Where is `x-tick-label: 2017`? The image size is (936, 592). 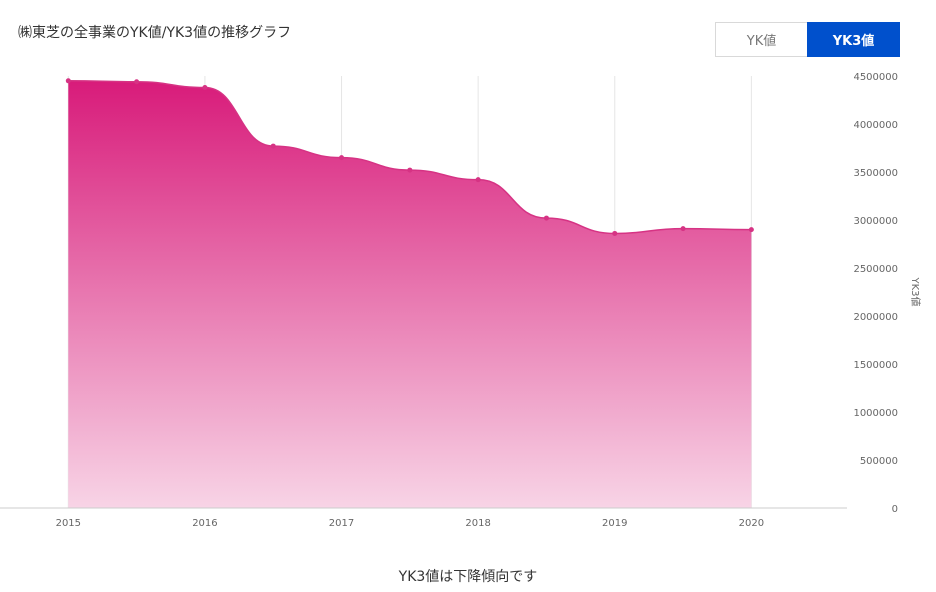
x-tick-label: 2017 is located at coordinates (341, 523).